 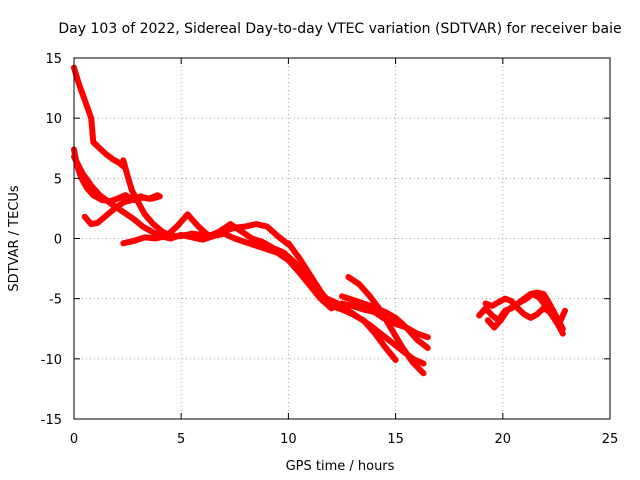 What do you see at coordinates (288, 439) in the screenshot?
I see `x-tick-label: 10` at bounding box center [288, 439].